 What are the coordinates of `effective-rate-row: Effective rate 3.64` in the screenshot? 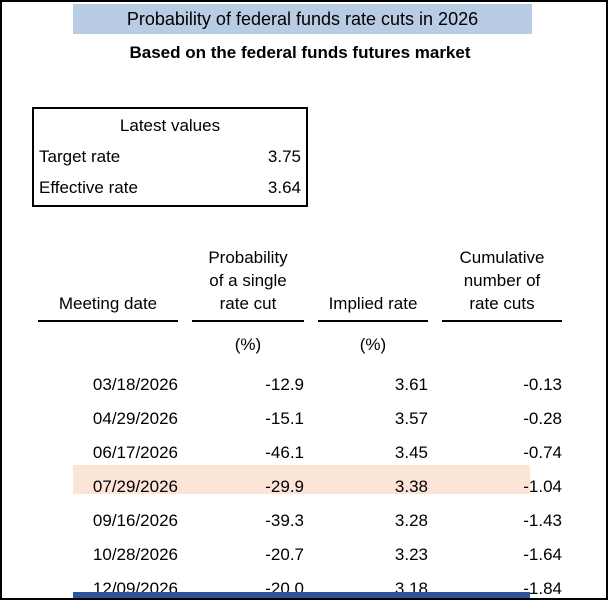 It's located at (170, 188).